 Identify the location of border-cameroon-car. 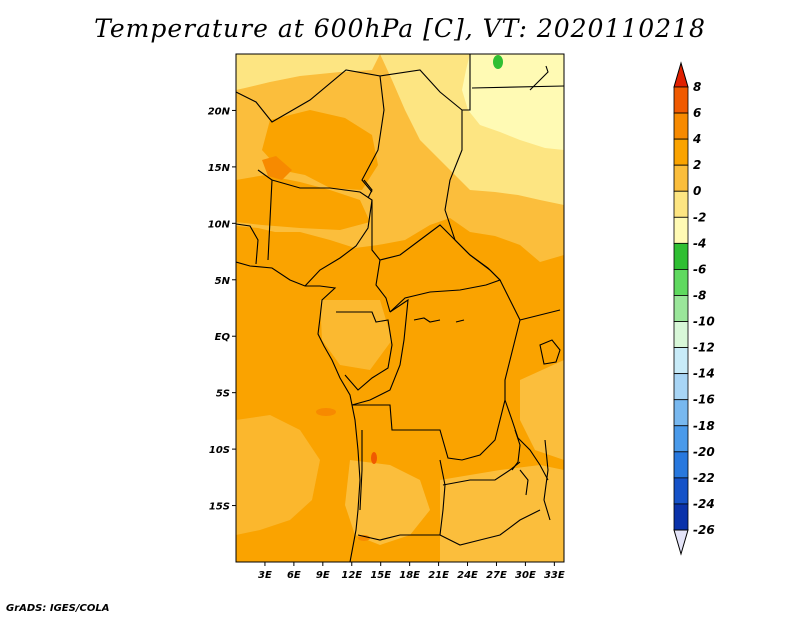
(381, 256).